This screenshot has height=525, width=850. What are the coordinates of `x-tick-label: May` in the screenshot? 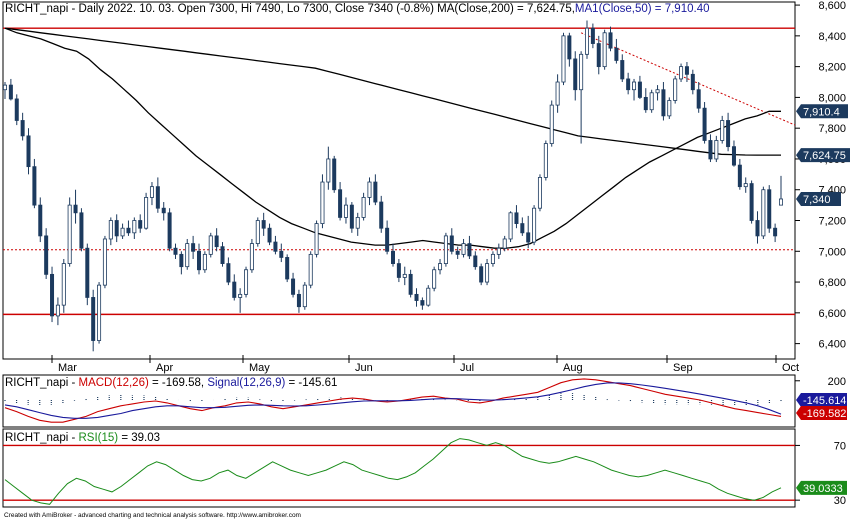 It's located at (259, 368).